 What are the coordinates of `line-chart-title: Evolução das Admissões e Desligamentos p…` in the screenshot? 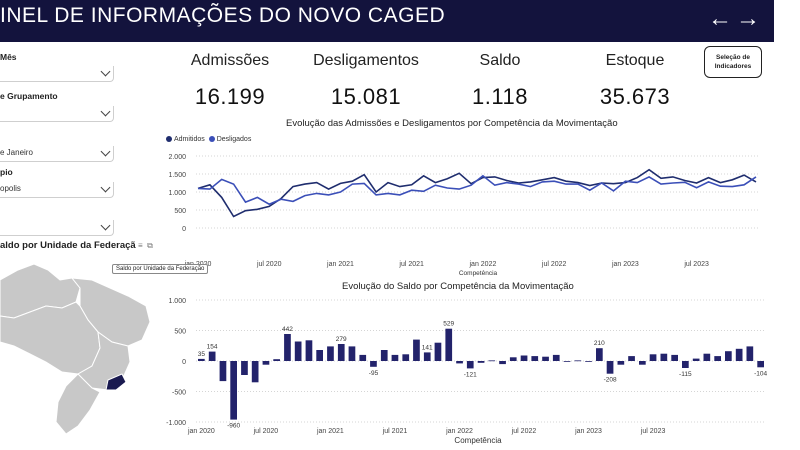 It's located at (452, 123).